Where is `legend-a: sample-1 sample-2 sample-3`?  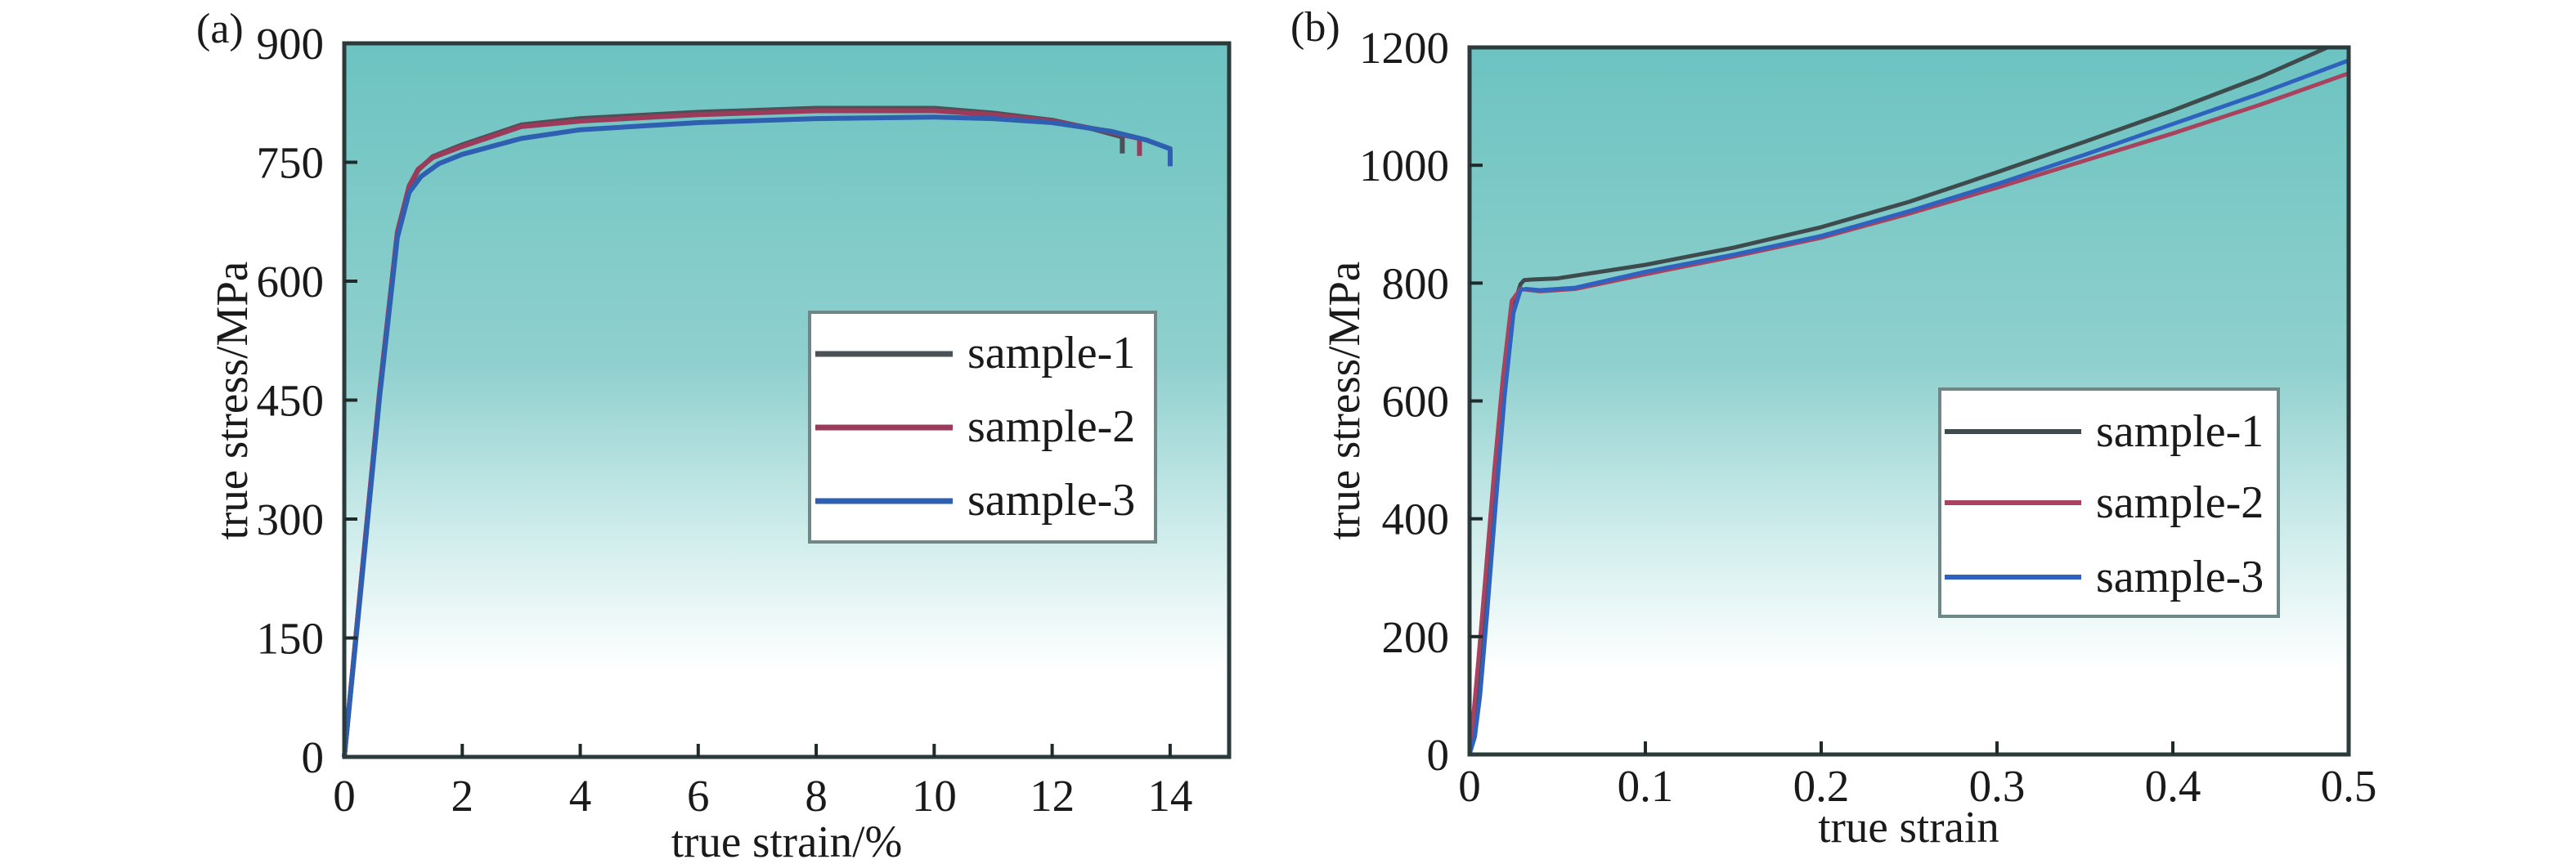 legend-a: sample-1 sample-2 sample-3 is located at coordinates (982, 427).